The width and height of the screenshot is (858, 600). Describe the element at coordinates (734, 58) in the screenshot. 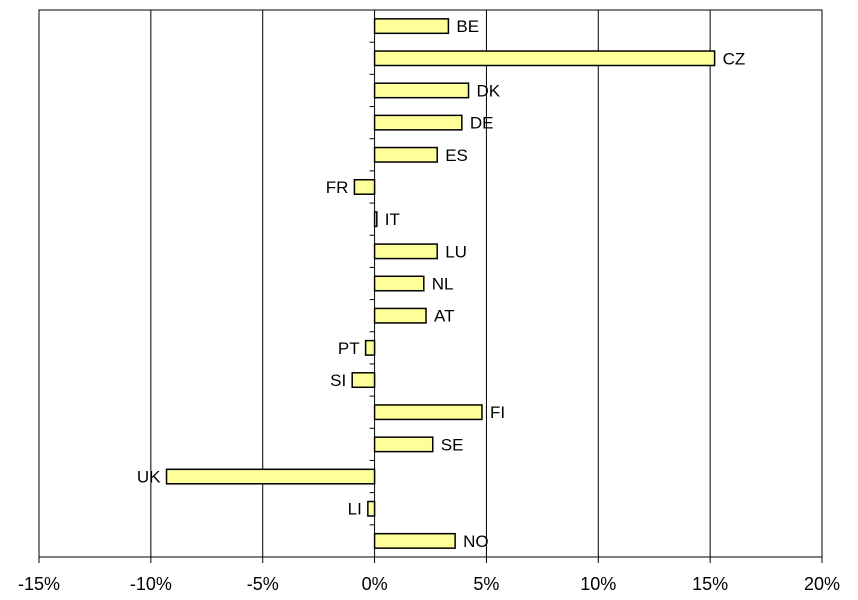

I see `category-label-cz: CZ` at that location.